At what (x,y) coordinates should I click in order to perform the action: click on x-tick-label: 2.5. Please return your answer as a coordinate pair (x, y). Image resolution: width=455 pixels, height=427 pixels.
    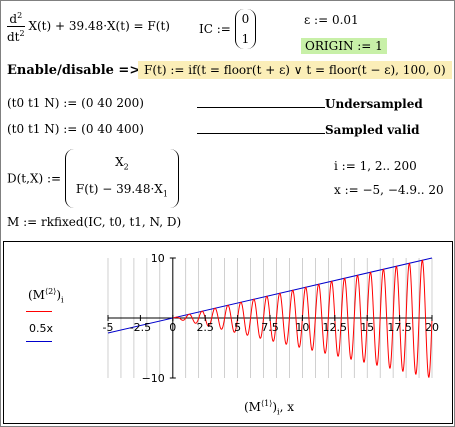
    Looking at the image, I should click on (205, 327).